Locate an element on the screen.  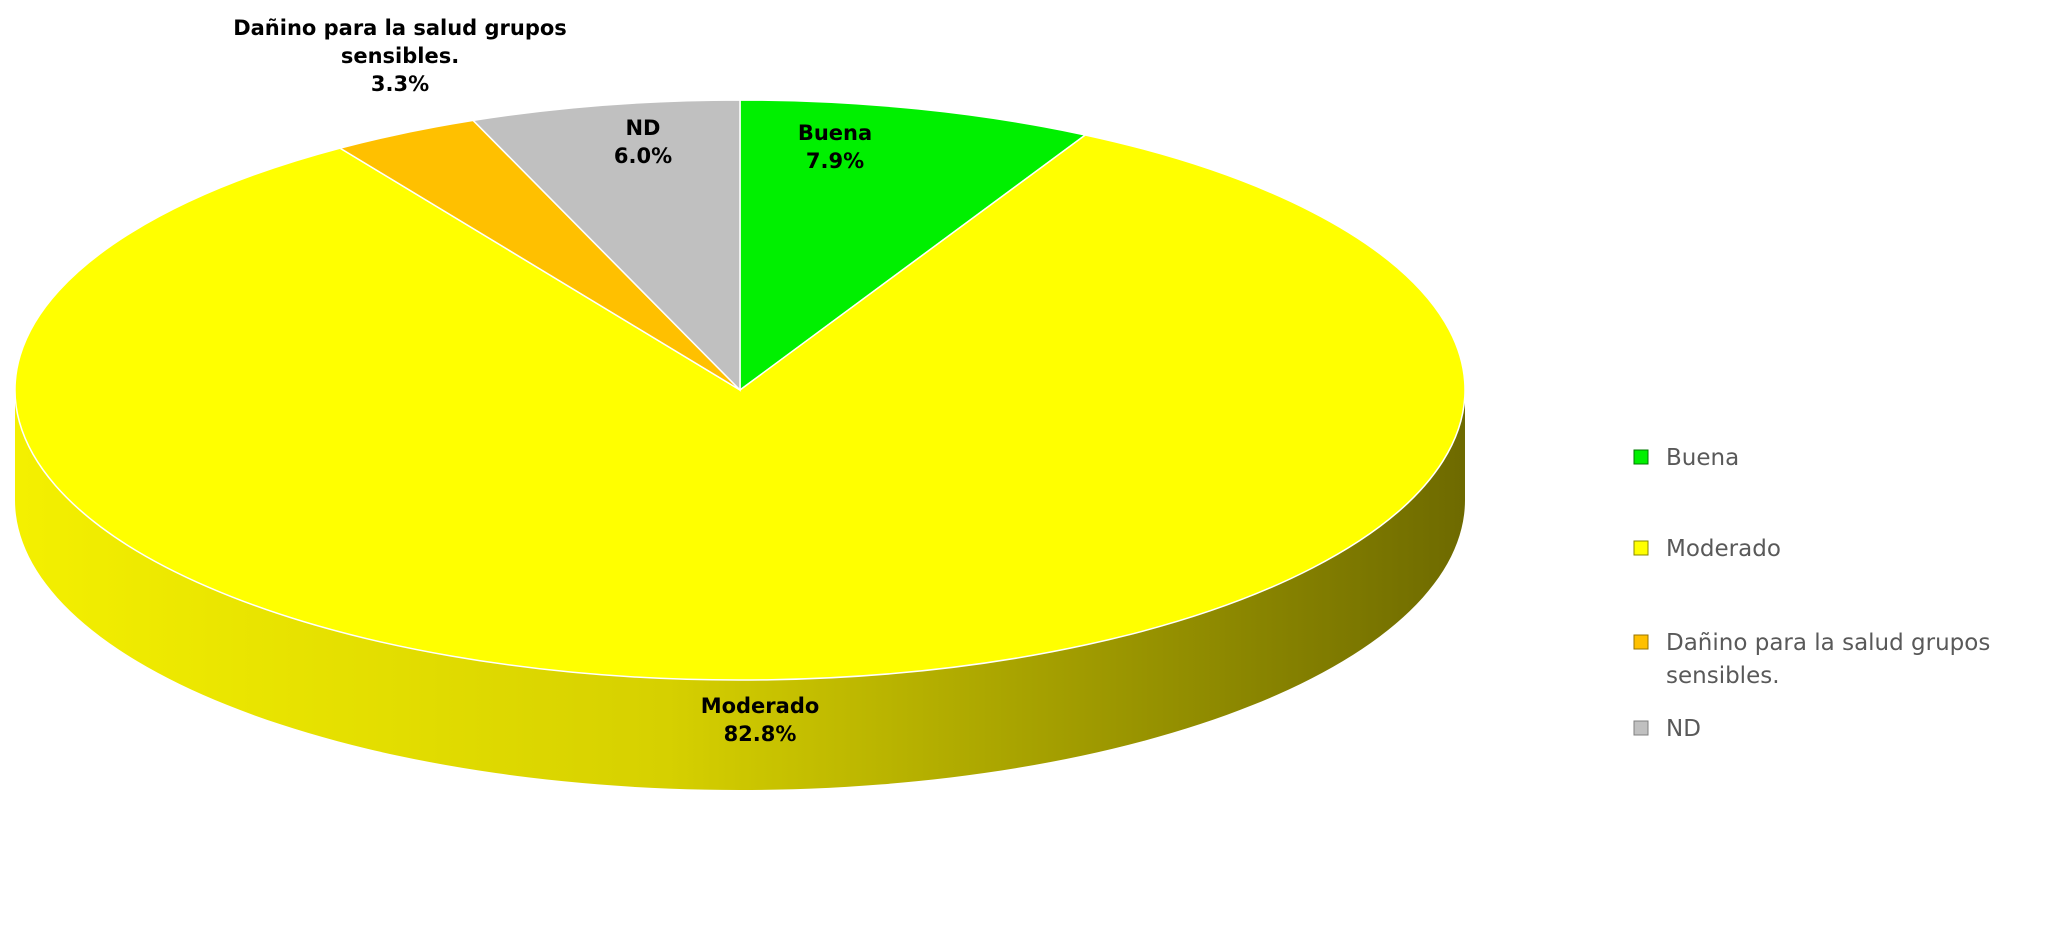
data-label-nd: ND 6.0% is located at coordinates (643, 142).